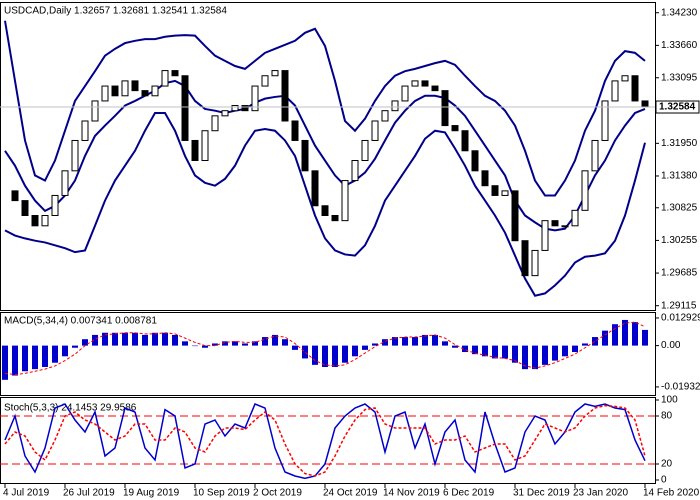 This screenshot has width=700, height=500. Describe the element at coordinates (664, 480) in the screenshot. I see `y-tick-label: 0` at that location.